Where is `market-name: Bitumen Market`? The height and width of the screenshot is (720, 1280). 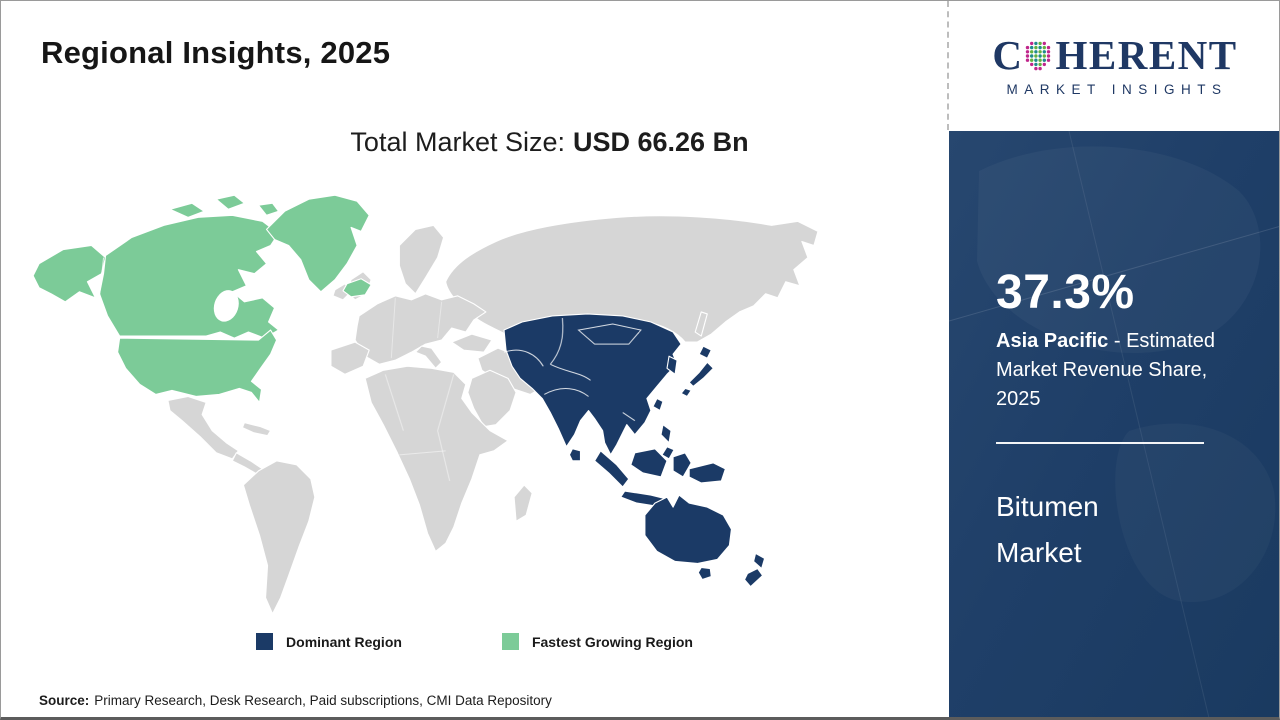 market-name: Bitumen Market is located at coordinates (1047, 530).